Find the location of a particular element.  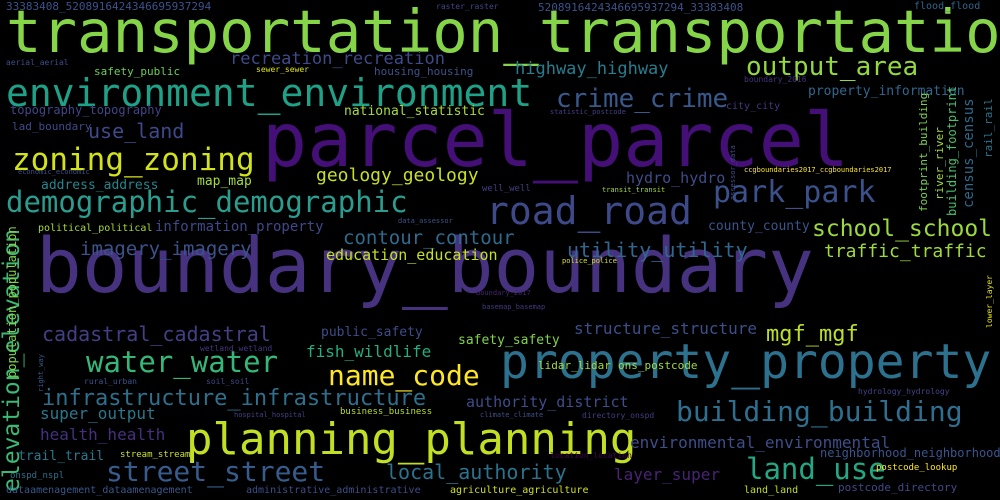

word-administrative-administrative: administrative_administrative is located at coordinates (333, 490).